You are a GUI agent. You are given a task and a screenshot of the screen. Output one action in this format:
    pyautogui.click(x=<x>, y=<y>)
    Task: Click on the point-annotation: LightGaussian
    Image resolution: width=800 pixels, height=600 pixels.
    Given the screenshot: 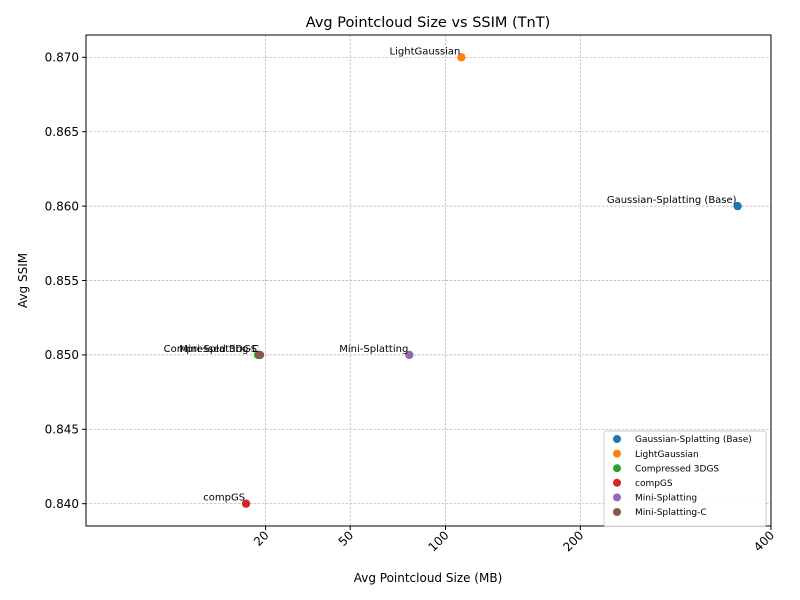 What is the action you would take?
    pyautogui.click(x=425, y=51)
    